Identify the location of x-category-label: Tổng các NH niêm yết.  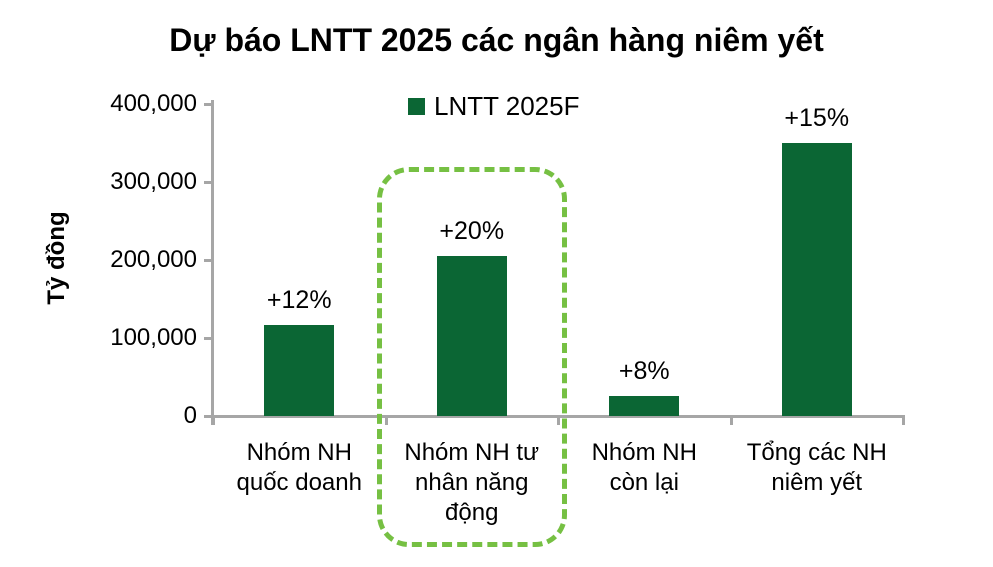
(817, 468).